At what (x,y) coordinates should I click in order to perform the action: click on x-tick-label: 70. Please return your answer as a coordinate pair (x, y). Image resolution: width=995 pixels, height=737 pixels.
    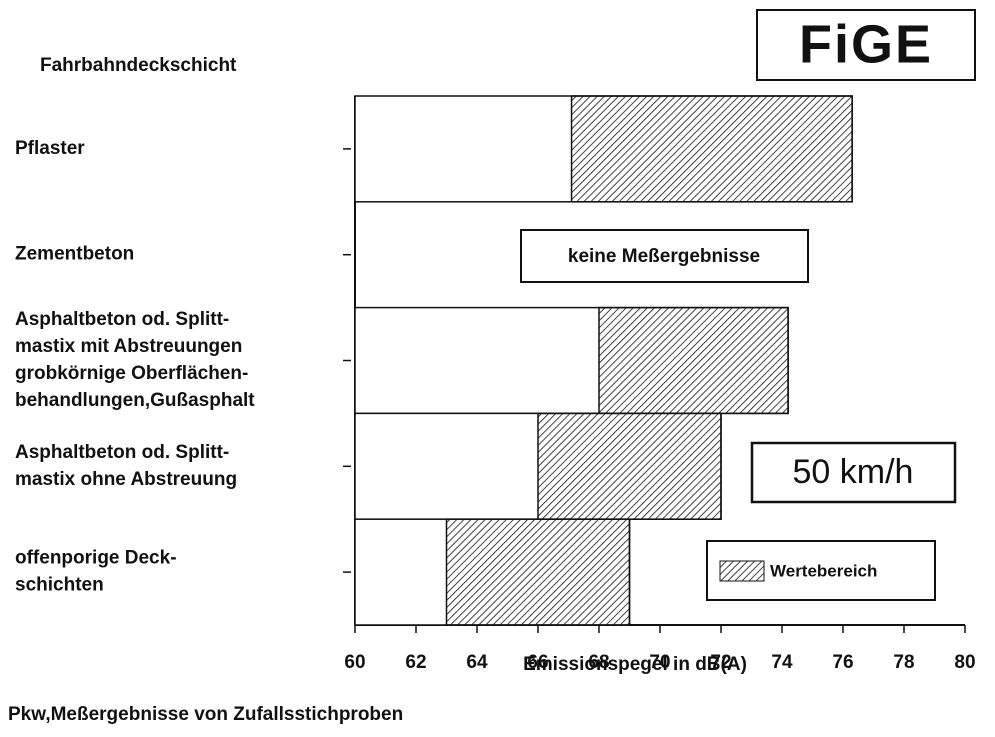
    Looking at the image, I should click on (659, 662).